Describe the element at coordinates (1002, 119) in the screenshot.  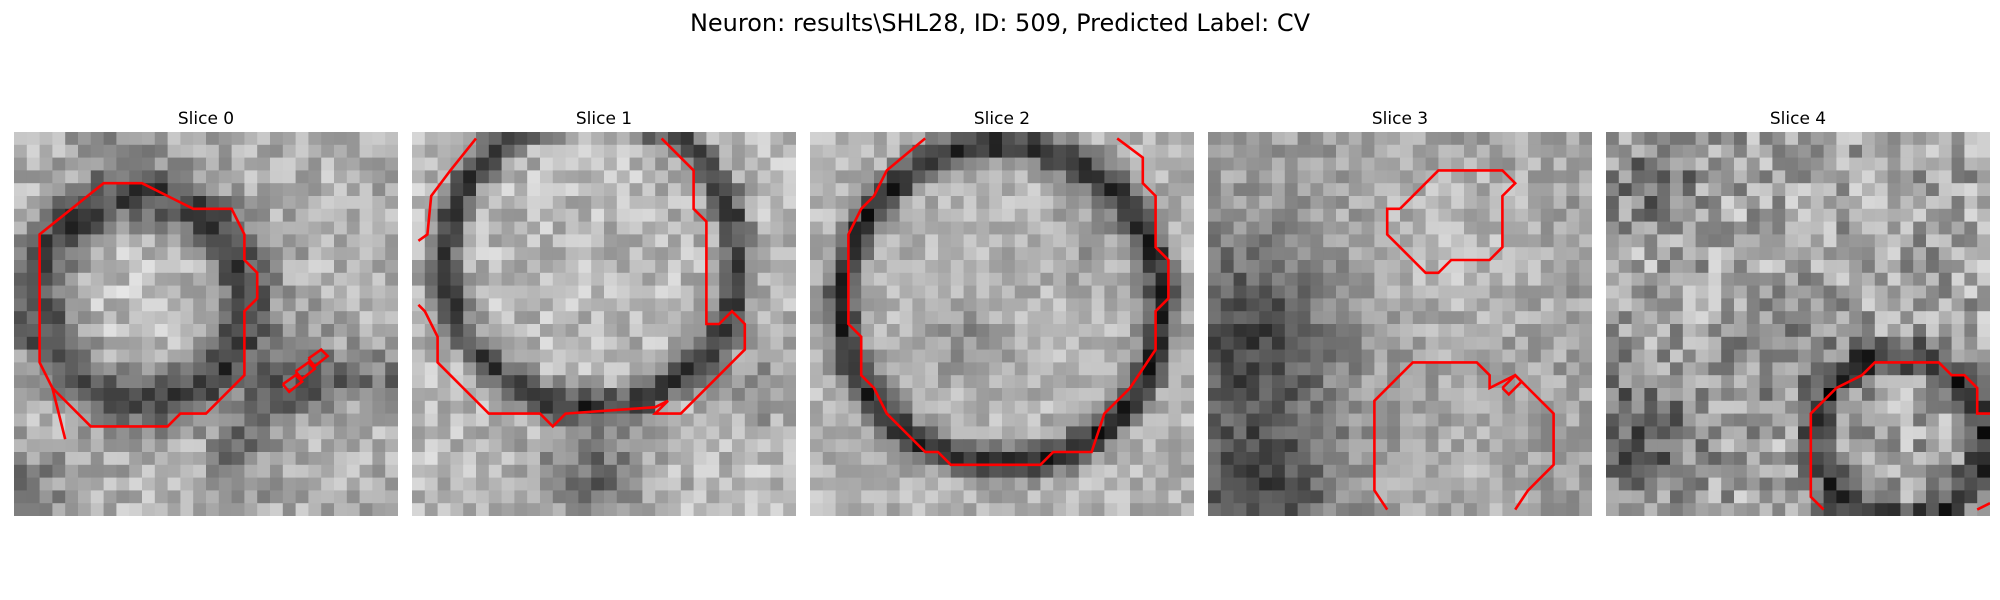
I see `slice-title: Slice 2` at that location.